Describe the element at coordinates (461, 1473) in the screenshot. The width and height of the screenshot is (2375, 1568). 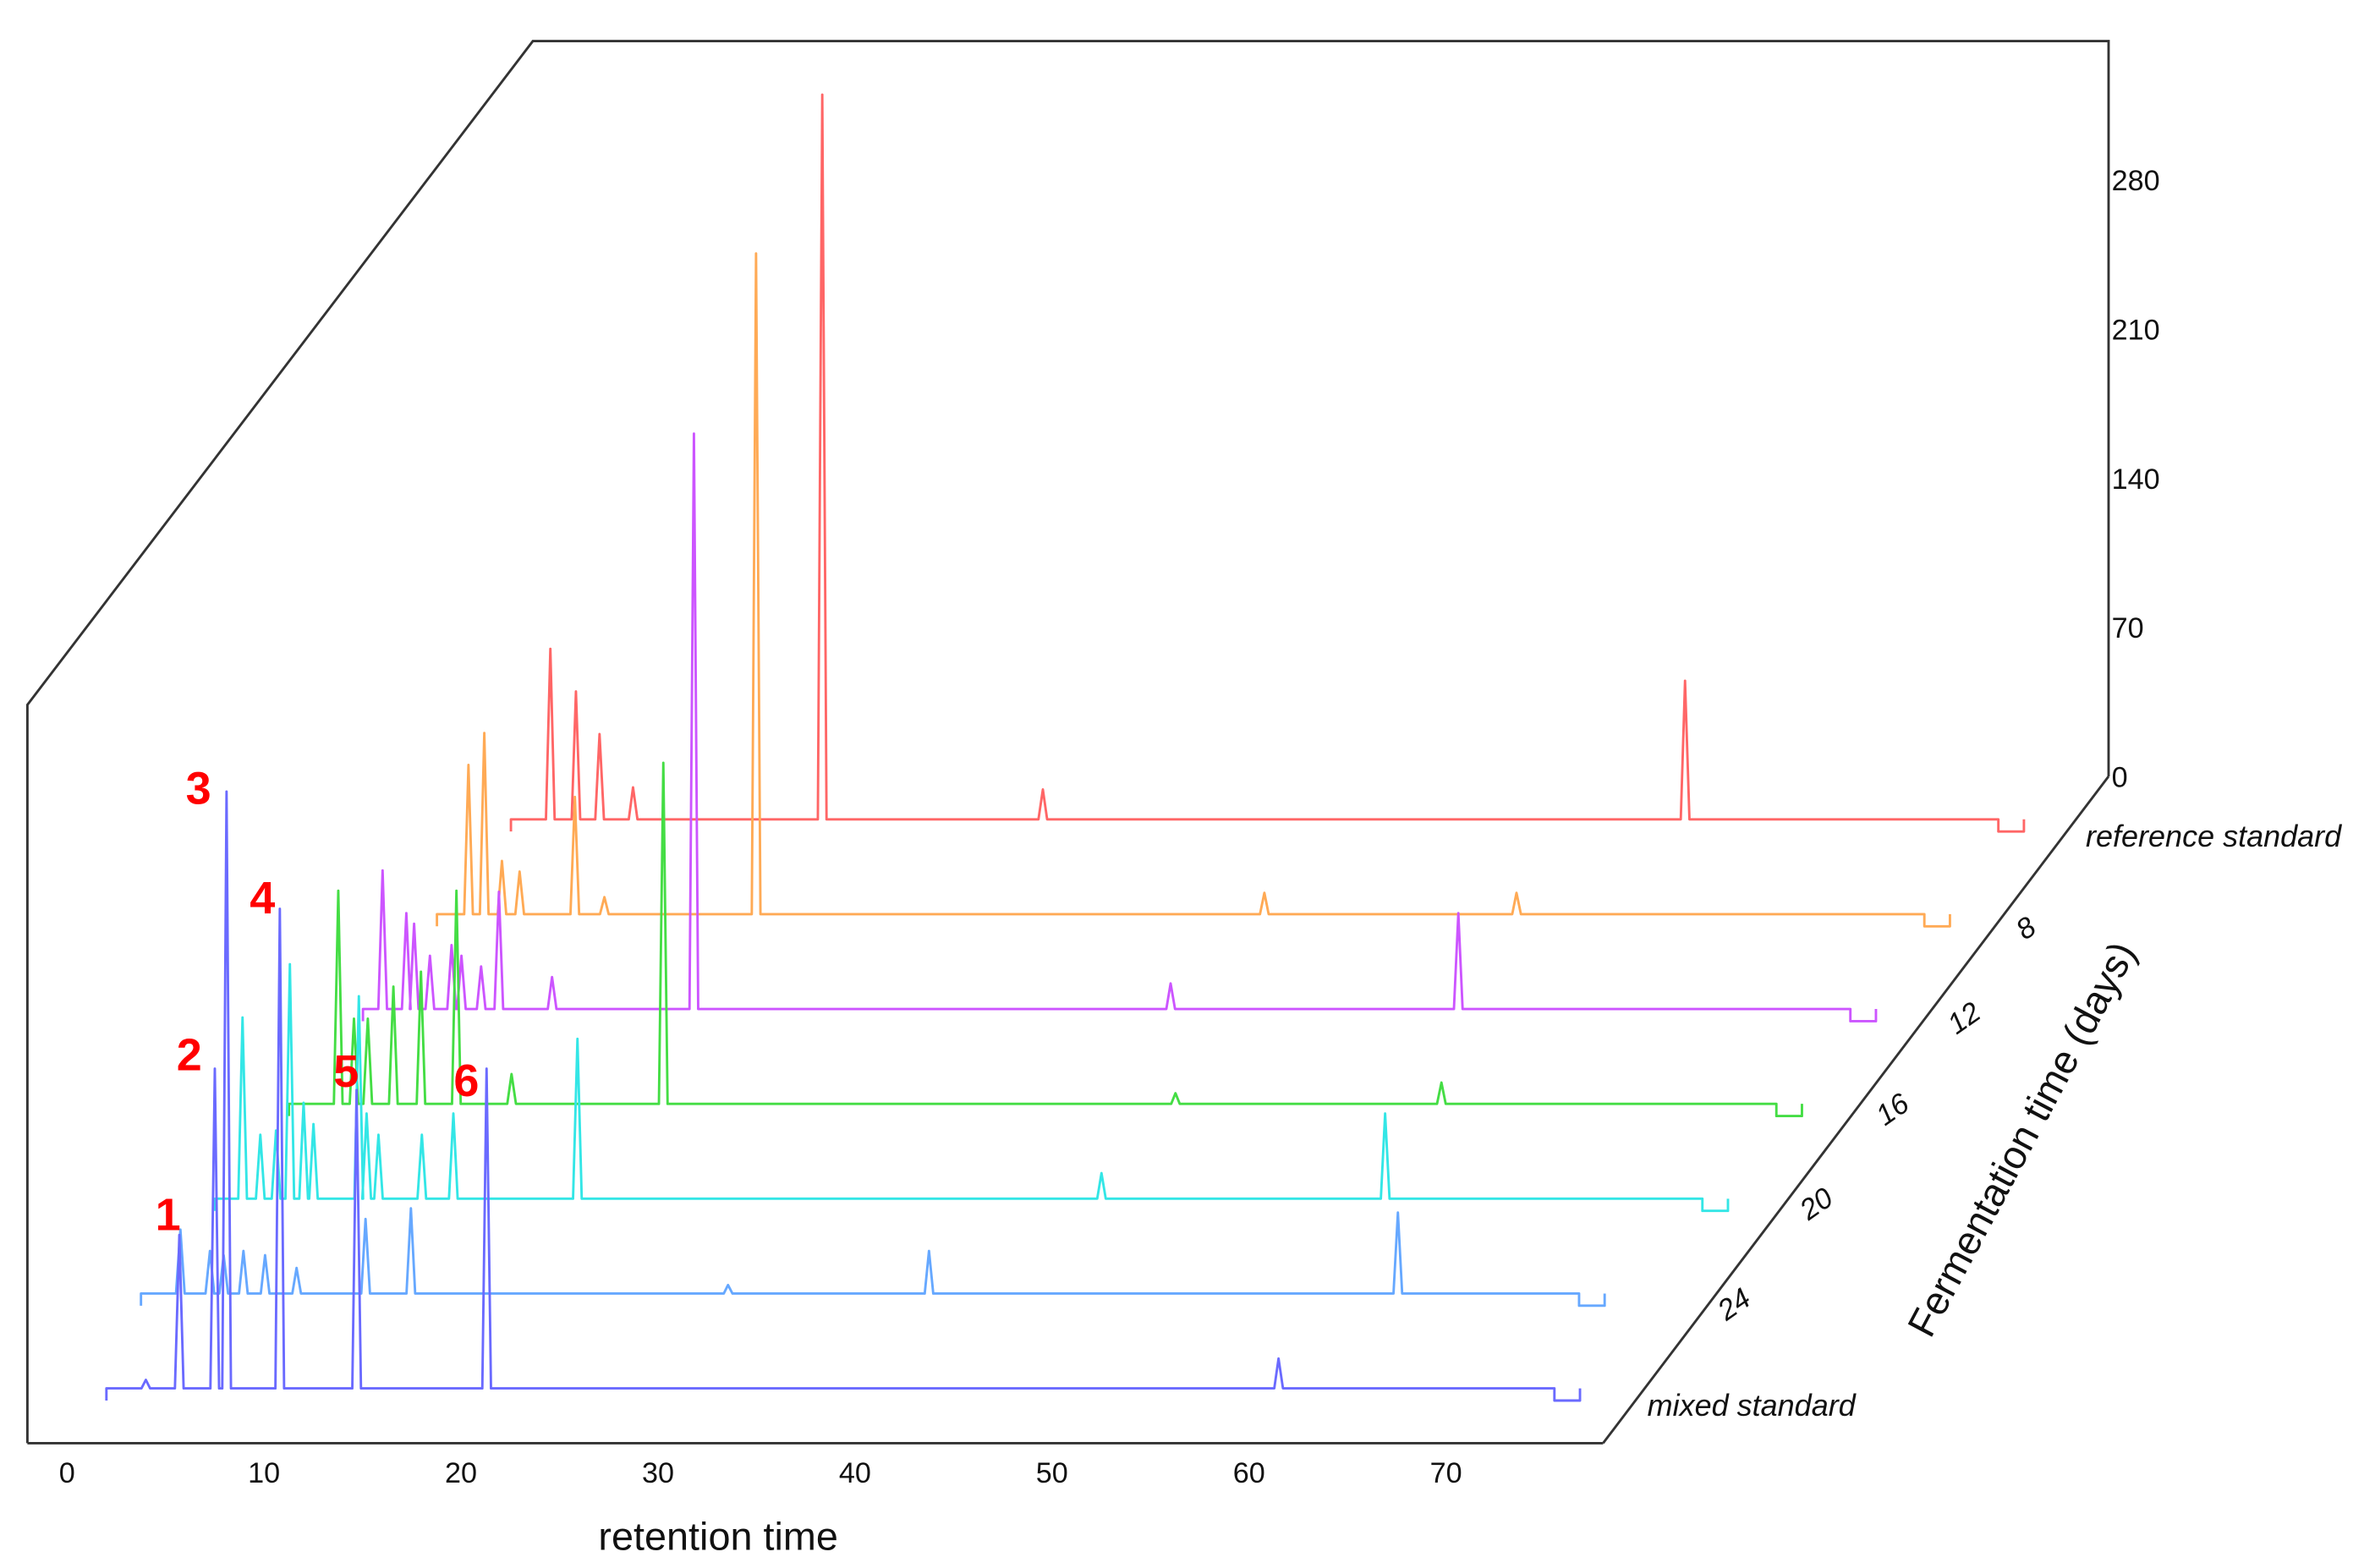
I see `x-tick-label: 20` at that location.